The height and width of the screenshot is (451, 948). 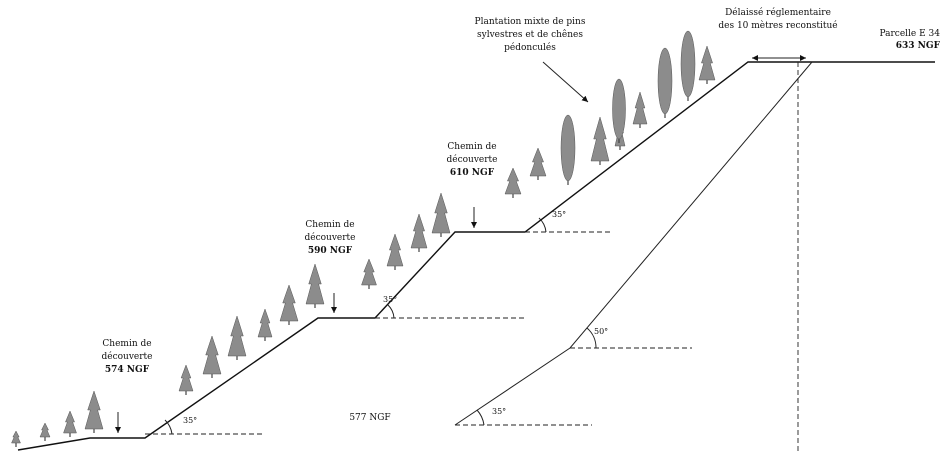 What do you see at coordinates (499, 411) in the screenshot?
I see `angle-label-577: 35°` at bounding box center [499, 411].